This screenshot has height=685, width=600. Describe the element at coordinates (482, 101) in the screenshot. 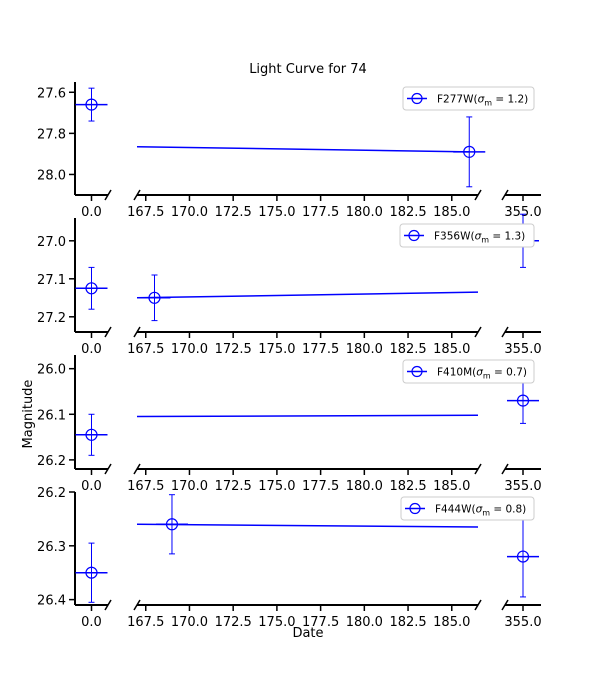

I see `legend-label: F277W(σm = 1.2)` at that location.